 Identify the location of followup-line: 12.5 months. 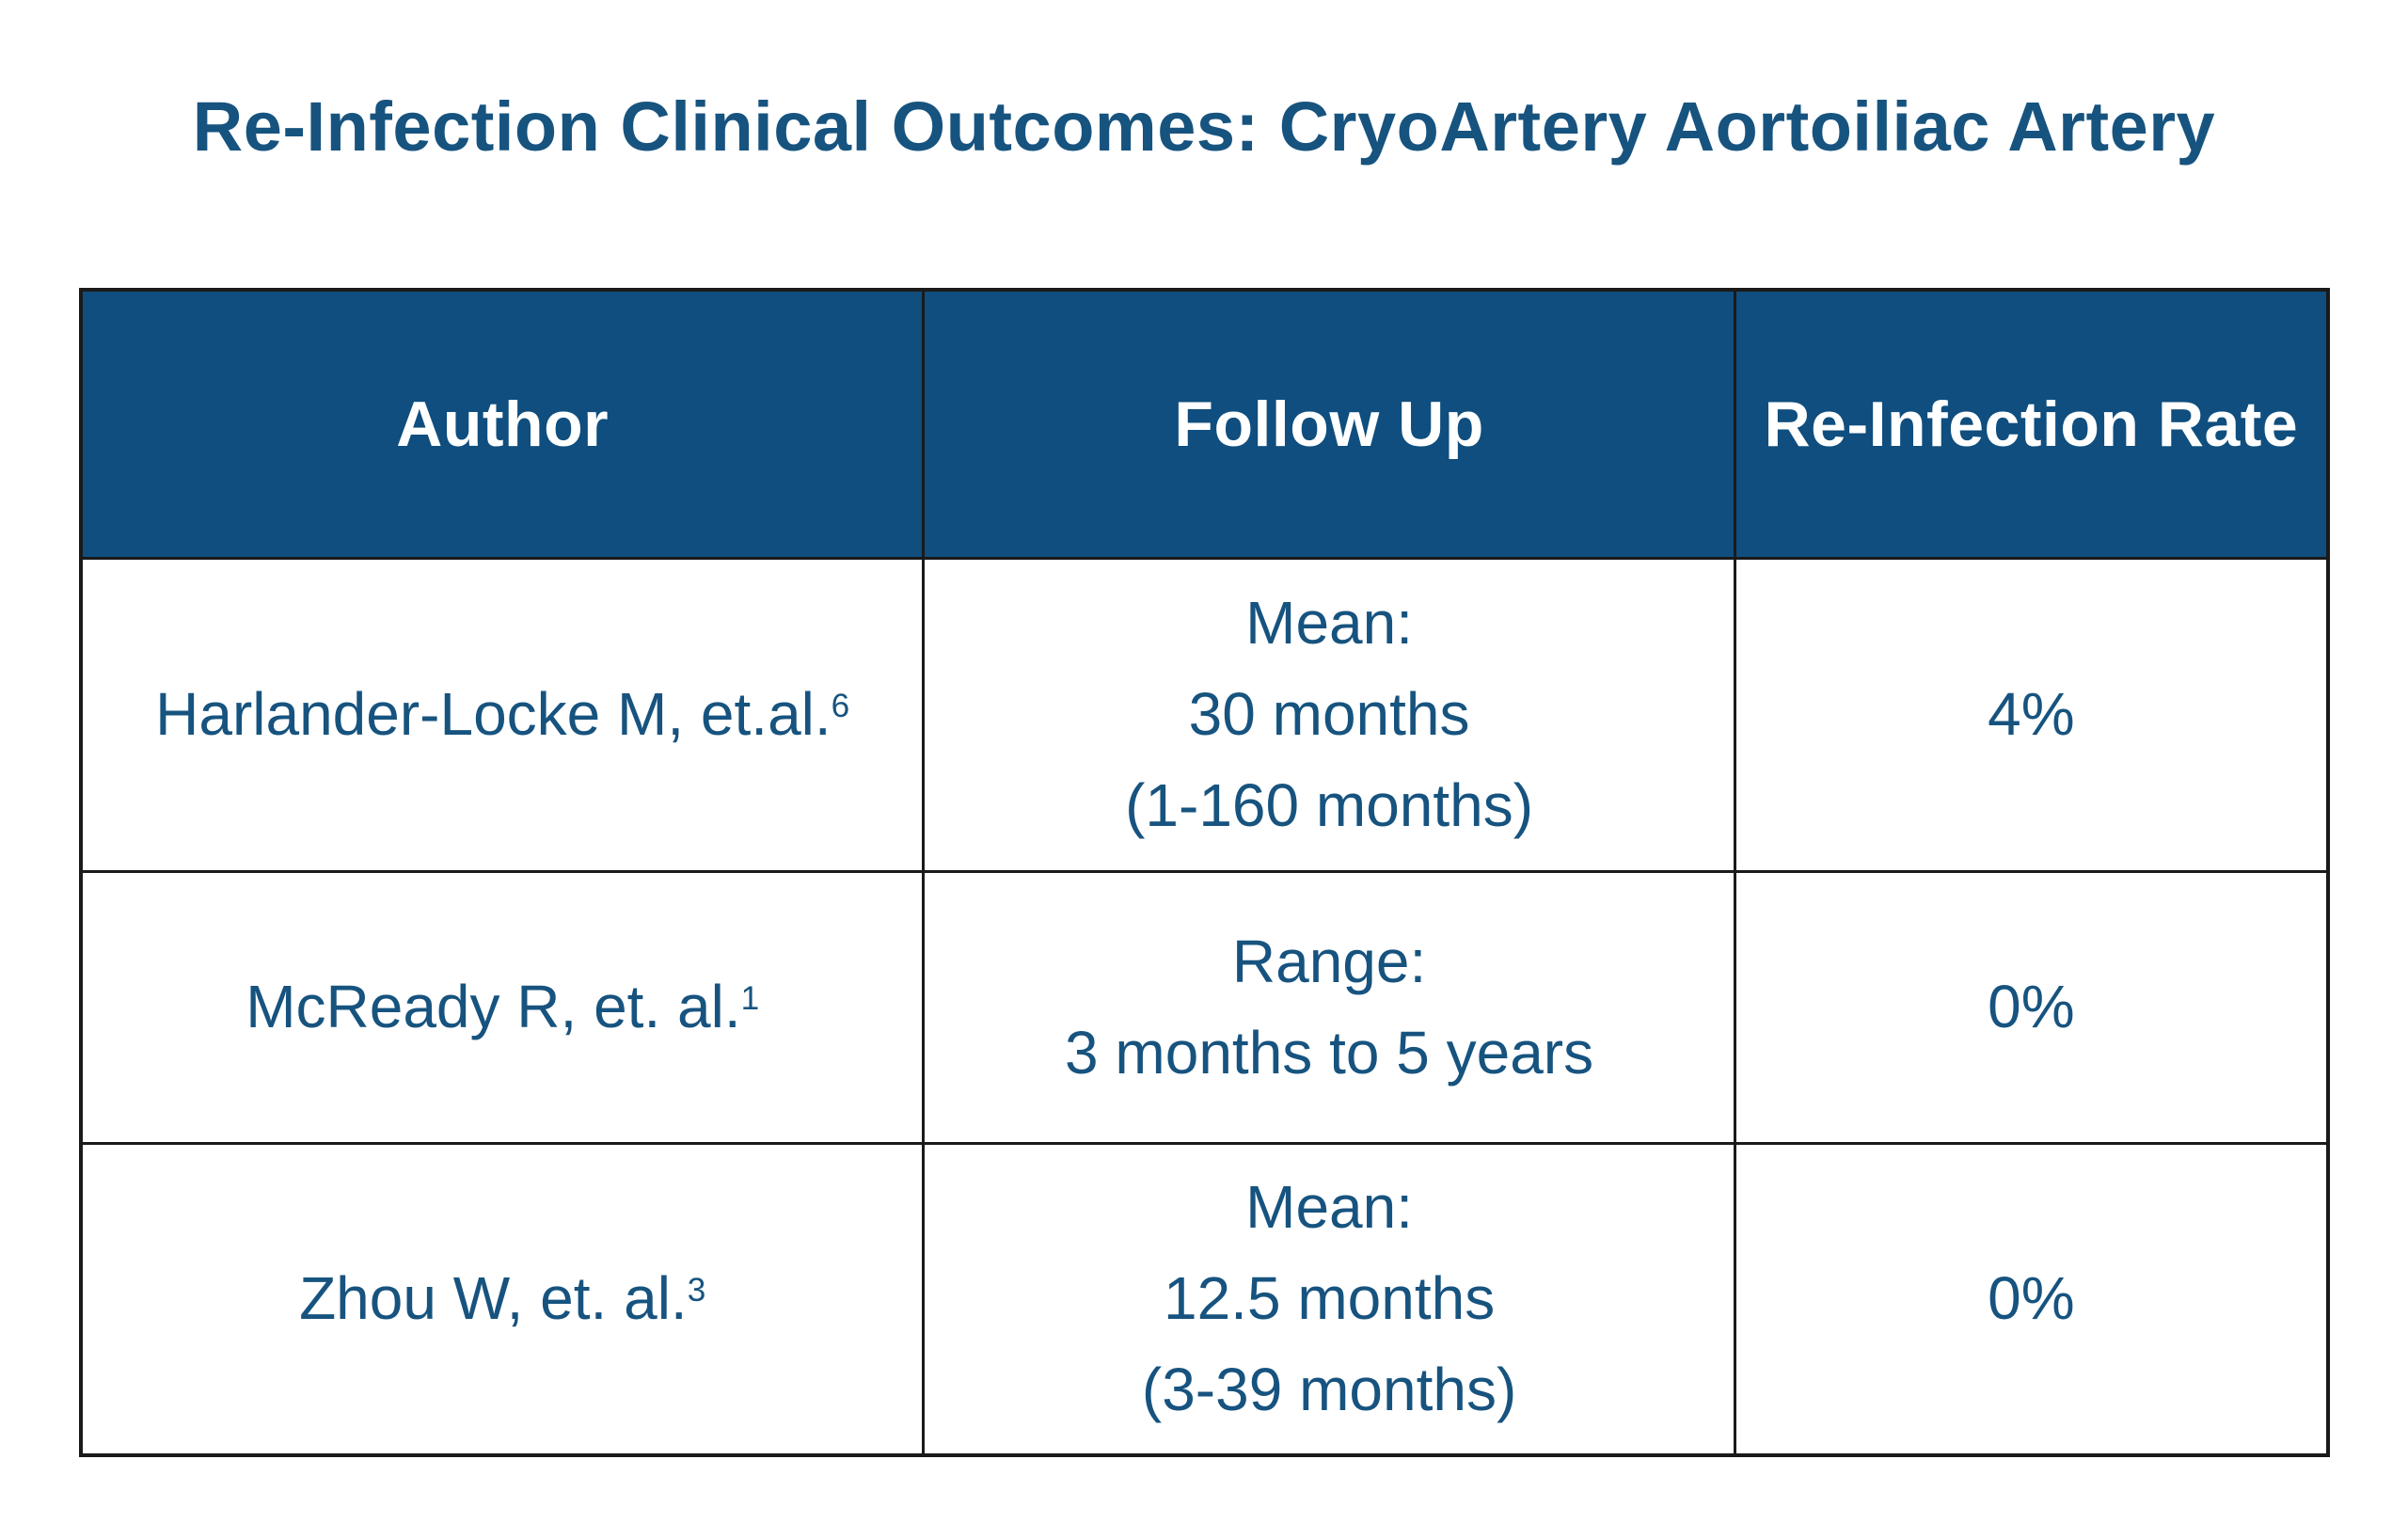
(1330, 1298).